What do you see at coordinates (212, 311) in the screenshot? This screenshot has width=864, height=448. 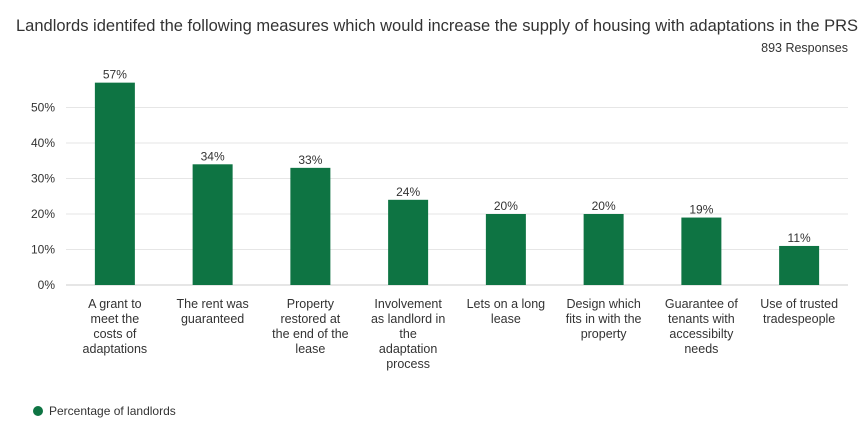 I see `category-label: The rent was guaranteed` at bounding box center [212, 311].